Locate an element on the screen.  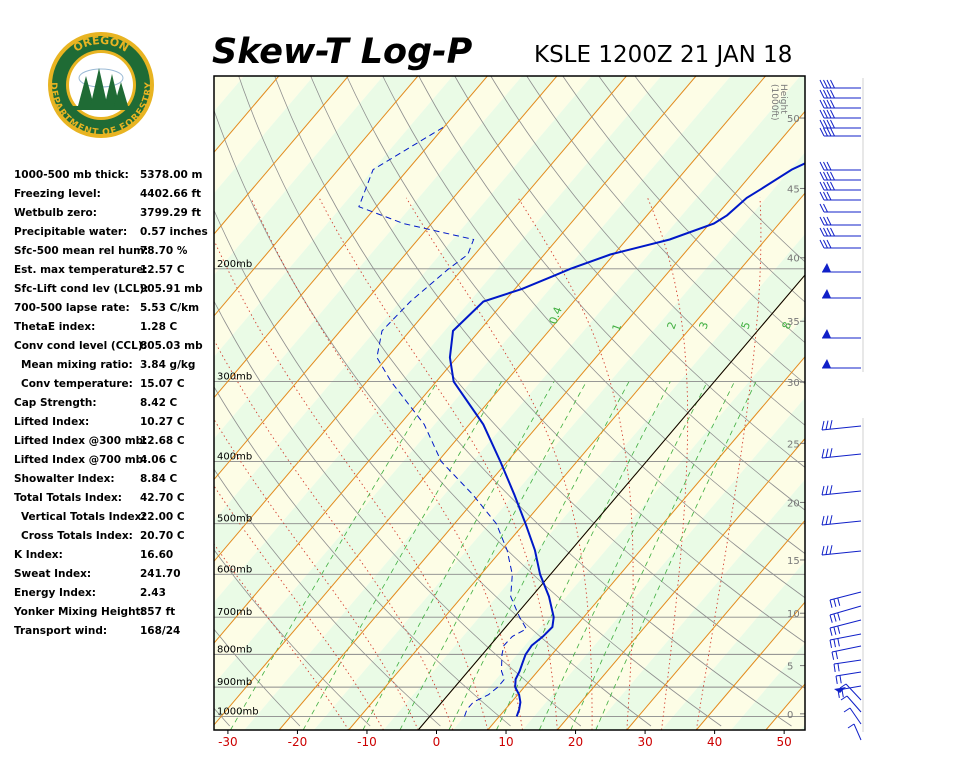
wind-barb-pennant is located at coordinates (826, 293).